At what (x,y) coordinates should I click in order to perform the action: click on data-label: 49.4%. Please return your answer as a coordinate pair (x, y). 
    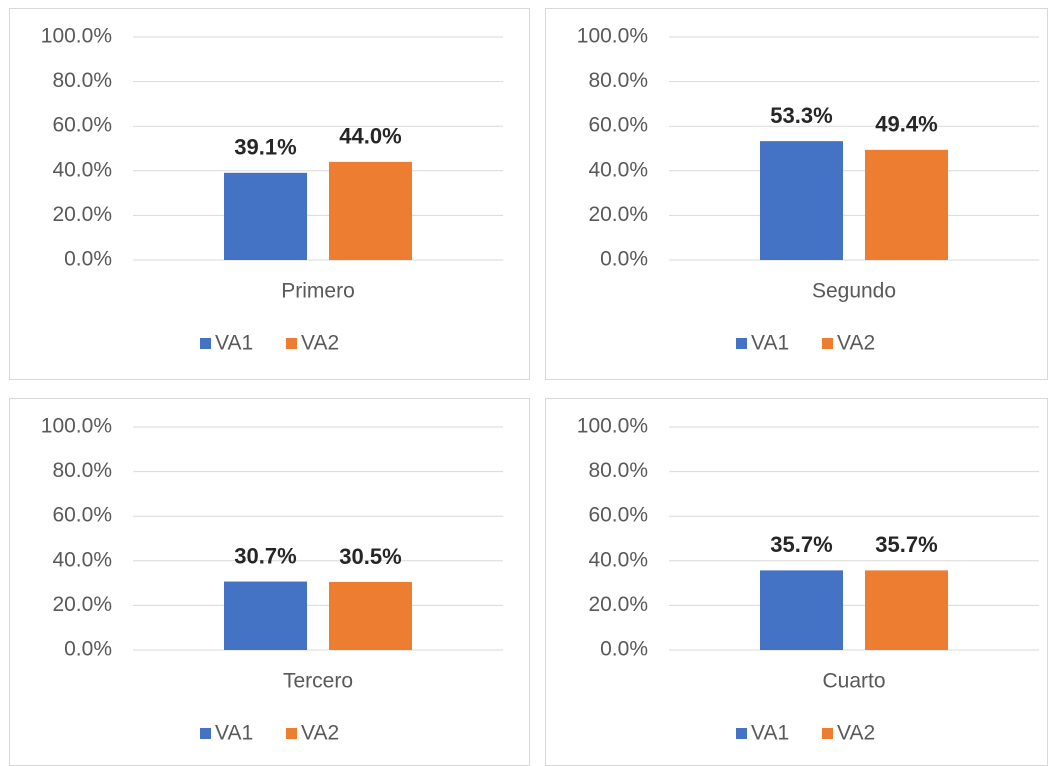
    Looking at the image, I should click on (906, 124).